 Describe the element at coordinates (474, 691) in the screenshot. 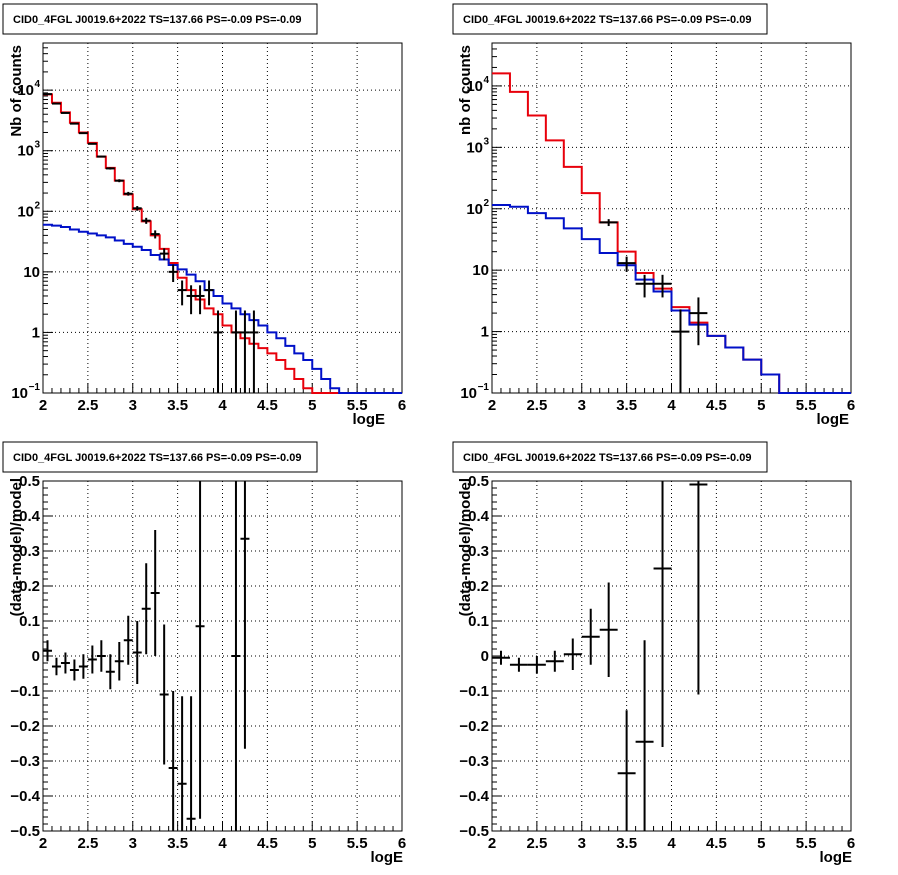

I see `y-tick-label: −0.1` at that location.